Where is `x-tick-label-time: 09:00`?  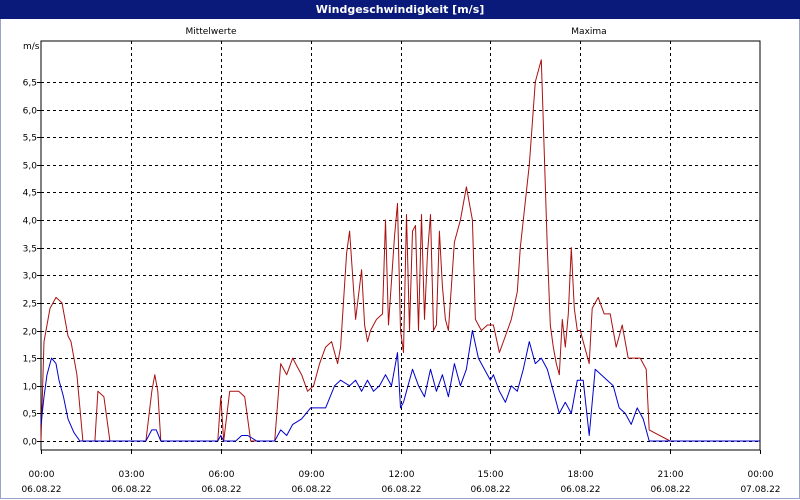
x-tick-label-time: 09:00 is located at coordinates (312, 475).